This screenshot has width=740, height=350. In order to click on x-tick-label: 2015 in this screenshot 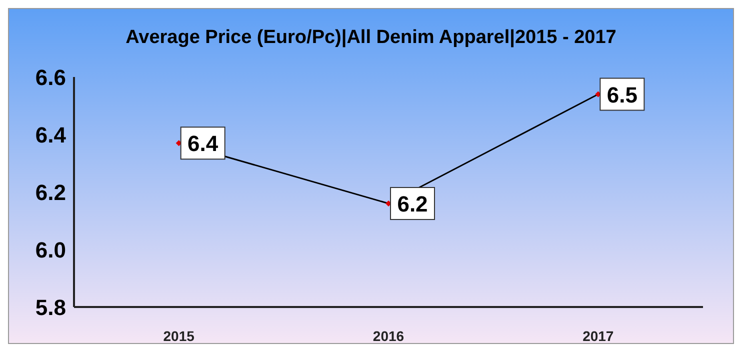, I will do `click(179, 336)`.